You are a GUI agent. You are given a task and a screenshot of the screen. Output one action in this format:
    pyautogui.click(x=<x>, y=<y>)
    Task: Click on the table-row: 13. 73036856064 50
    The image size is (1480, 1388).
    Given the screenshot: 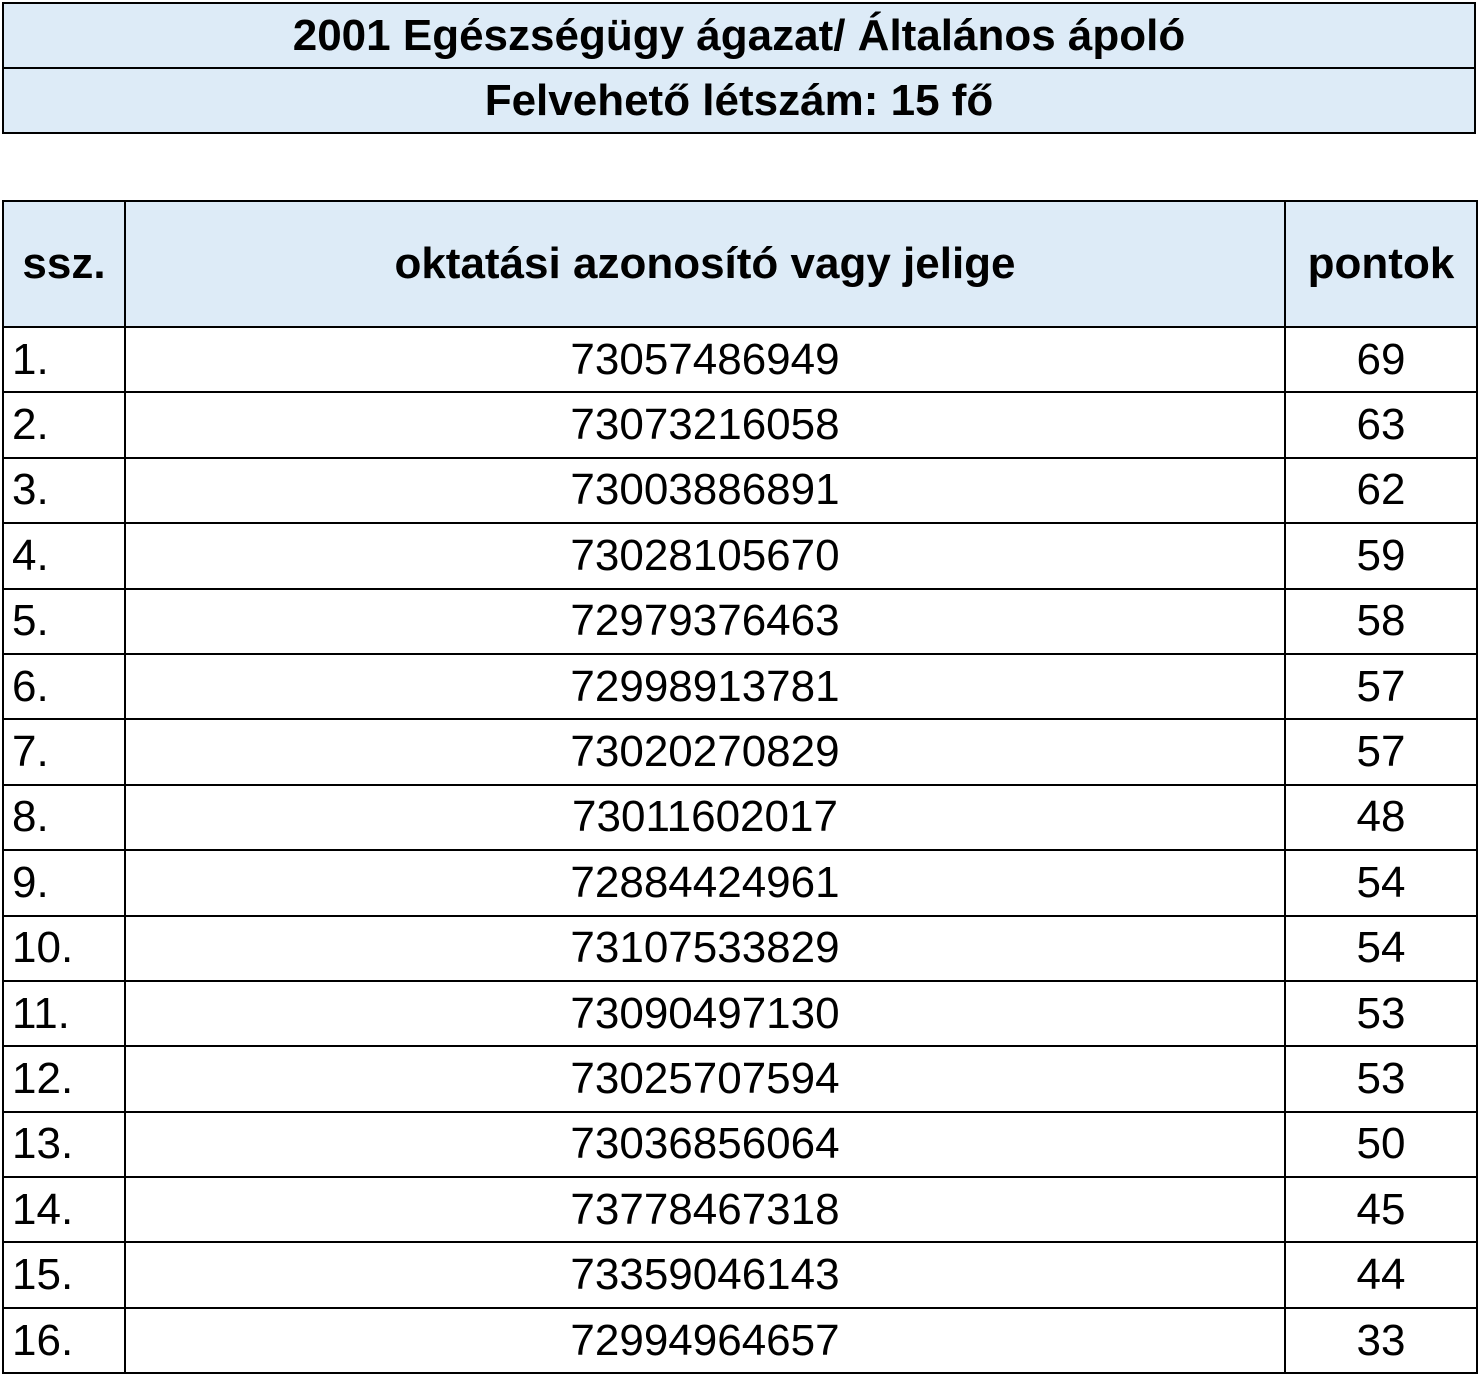 What is the action you would take?
    pyautogui.click(x=740, y=1144)
    